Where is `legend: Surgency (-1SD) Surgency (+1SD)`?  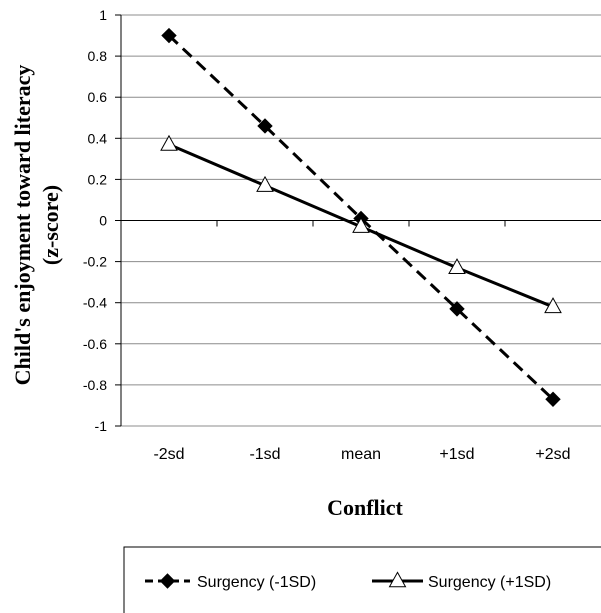
legend: Surgency (-1SD) Surgency (+1SD) is located at coordinates (362, 579).